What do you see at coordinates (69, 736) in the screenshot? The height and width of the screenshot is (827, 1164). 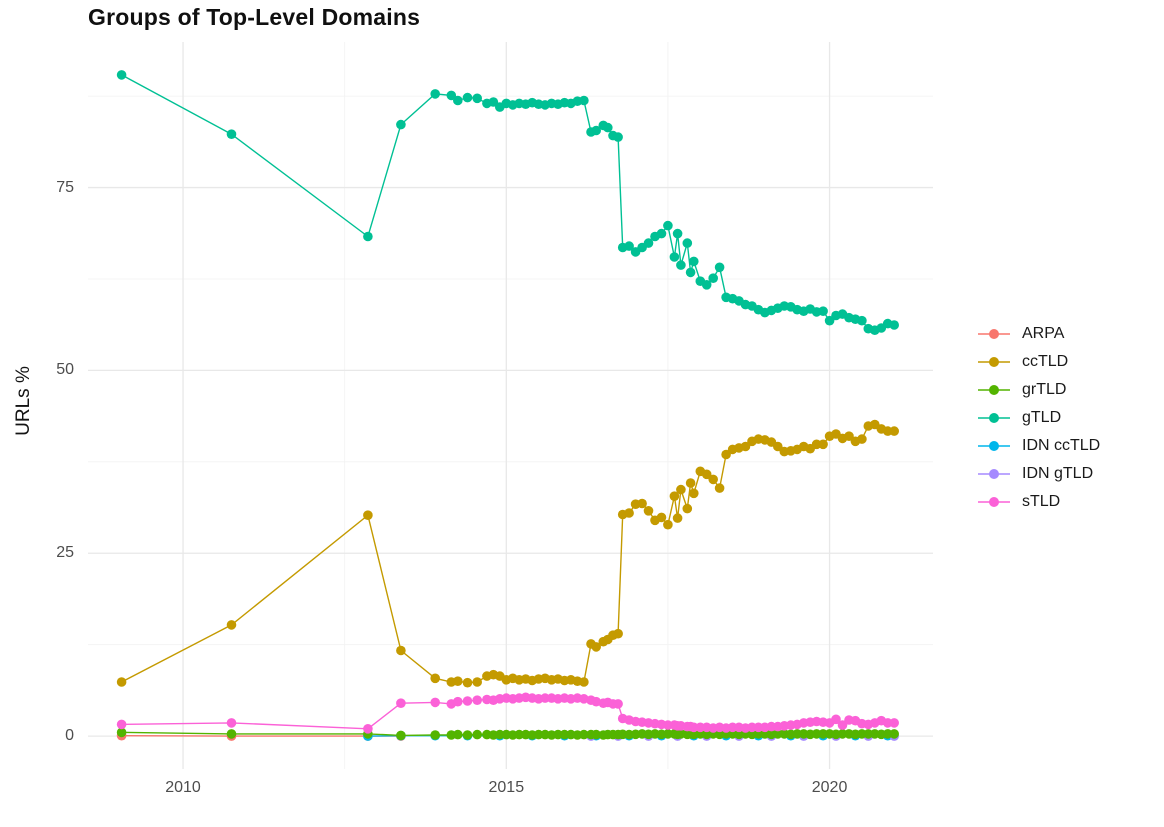 I see `y-tick-label: 0` at bounding box center [69, 736].